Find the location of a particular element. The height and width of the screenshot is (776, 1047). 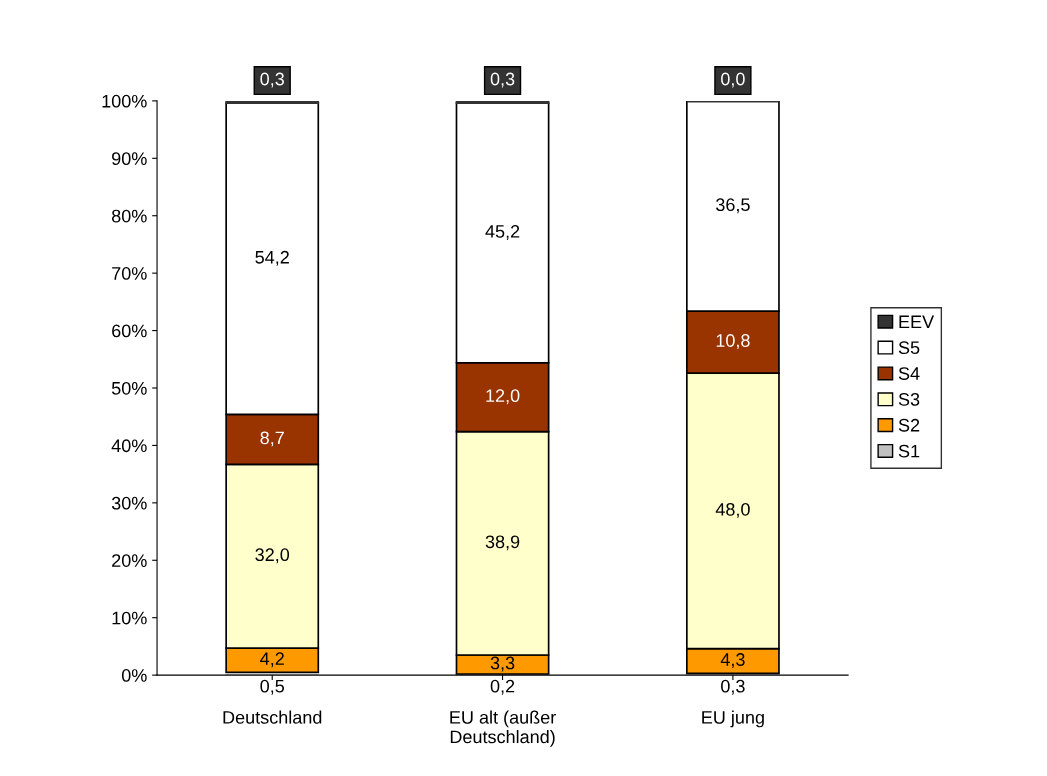

y-tick-label: 10% is located at coordinates (129, 618).